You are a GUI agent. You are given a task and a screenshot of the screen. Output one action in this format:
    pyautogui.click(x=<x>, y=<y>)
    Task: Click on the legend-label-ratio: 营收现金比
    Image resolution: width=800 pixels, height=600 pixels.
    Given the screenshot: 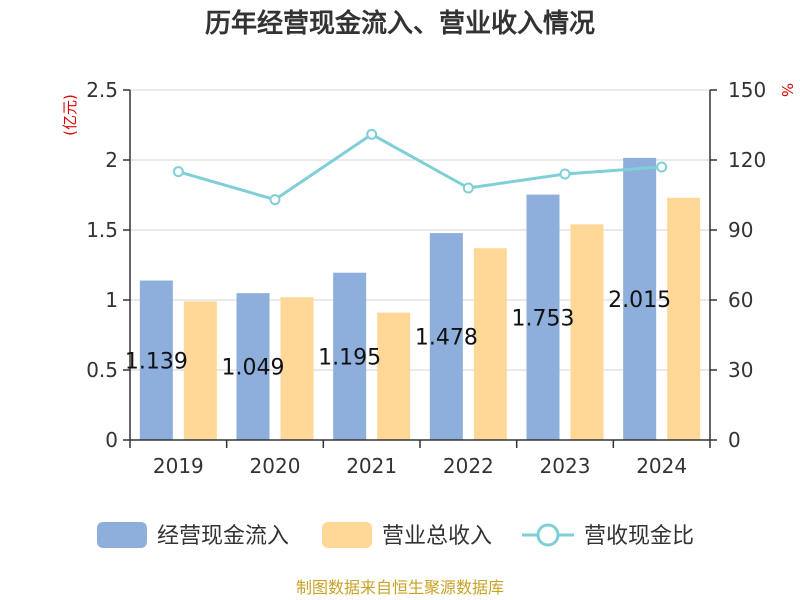 What is the action you would take?
    pyautogui.click(x=639, y=536)
    